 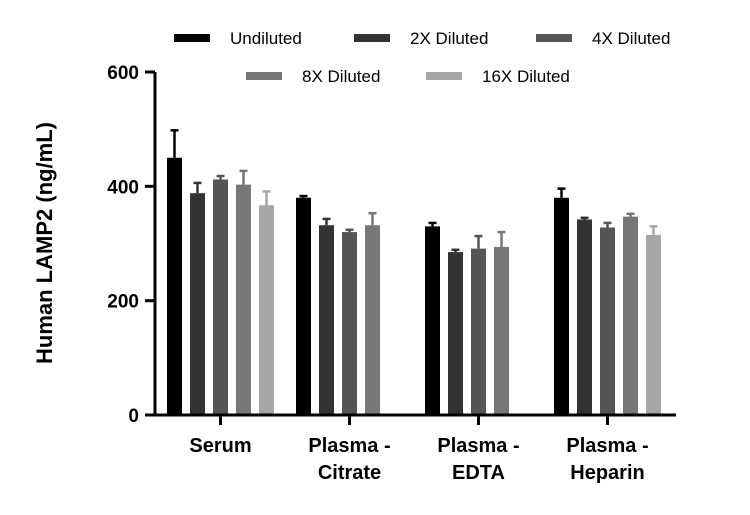 What do you see at coordinates (631, 38) in the screenshot?
I see `legend-label: 4X Diluted` at bounding box center [631, 38].